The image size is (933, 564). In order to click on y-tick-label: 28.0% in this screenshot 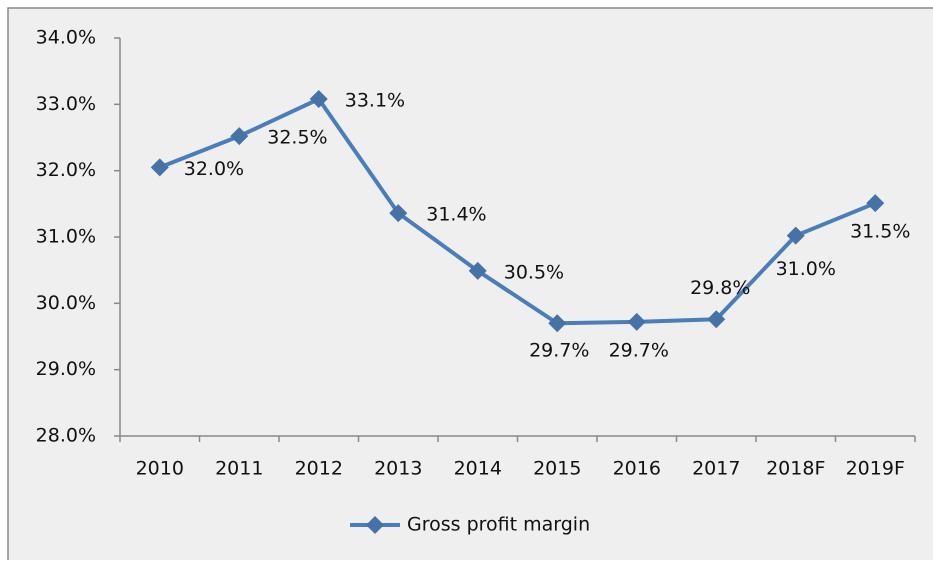, I will do `click(66, 436)`.